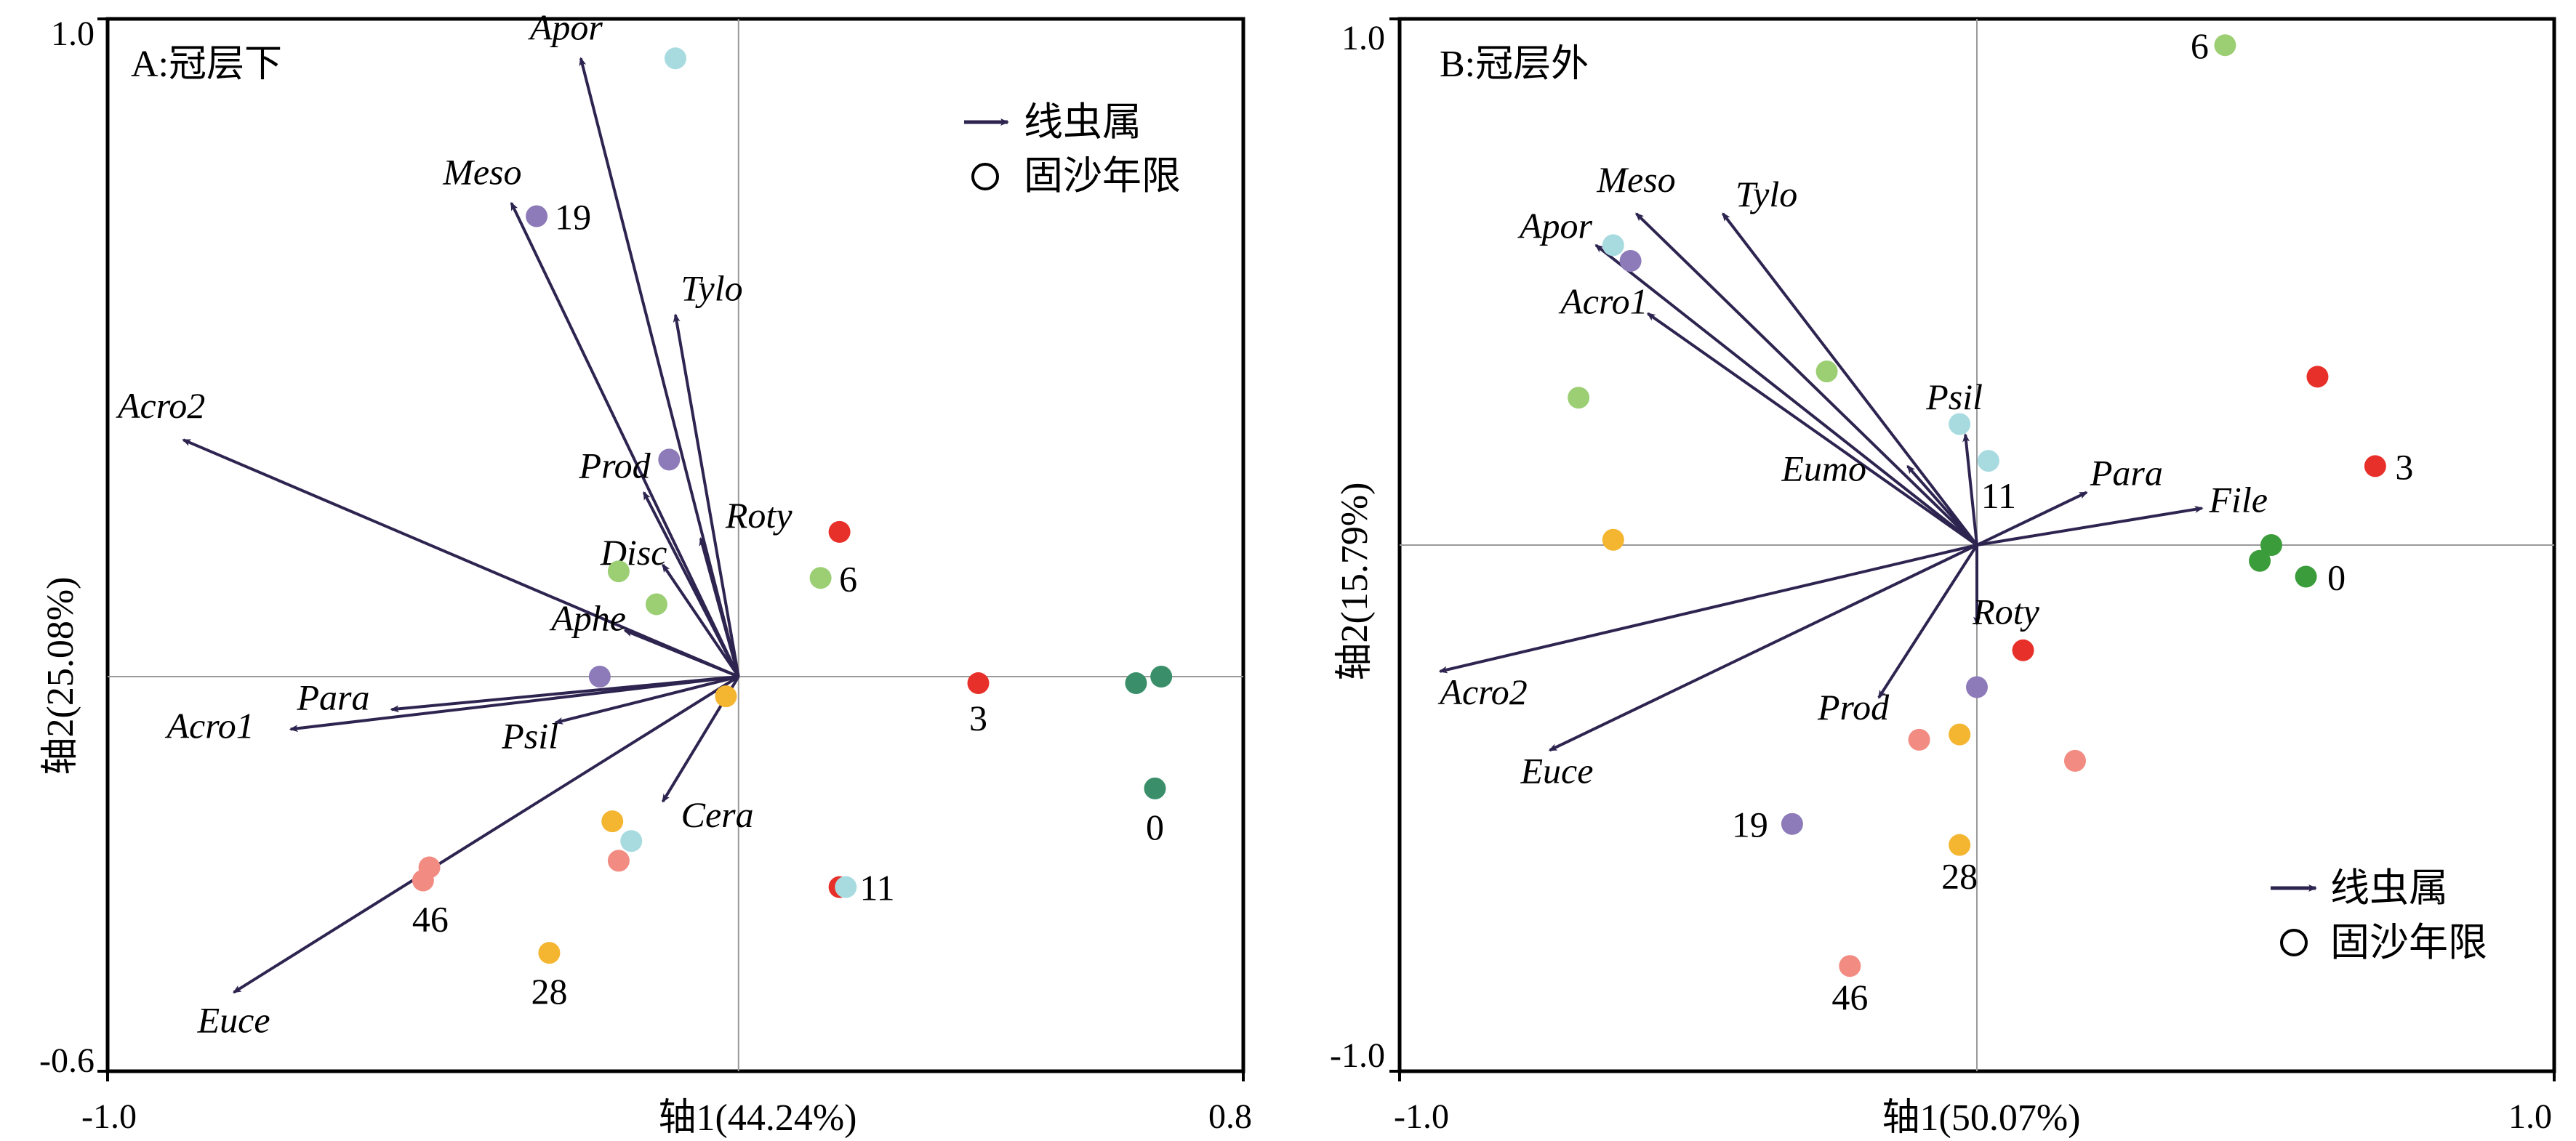  Describe the element at coordinates (2530, 1116) in the screenshot. I see `x-tick-label-max: 1.0` at that location.